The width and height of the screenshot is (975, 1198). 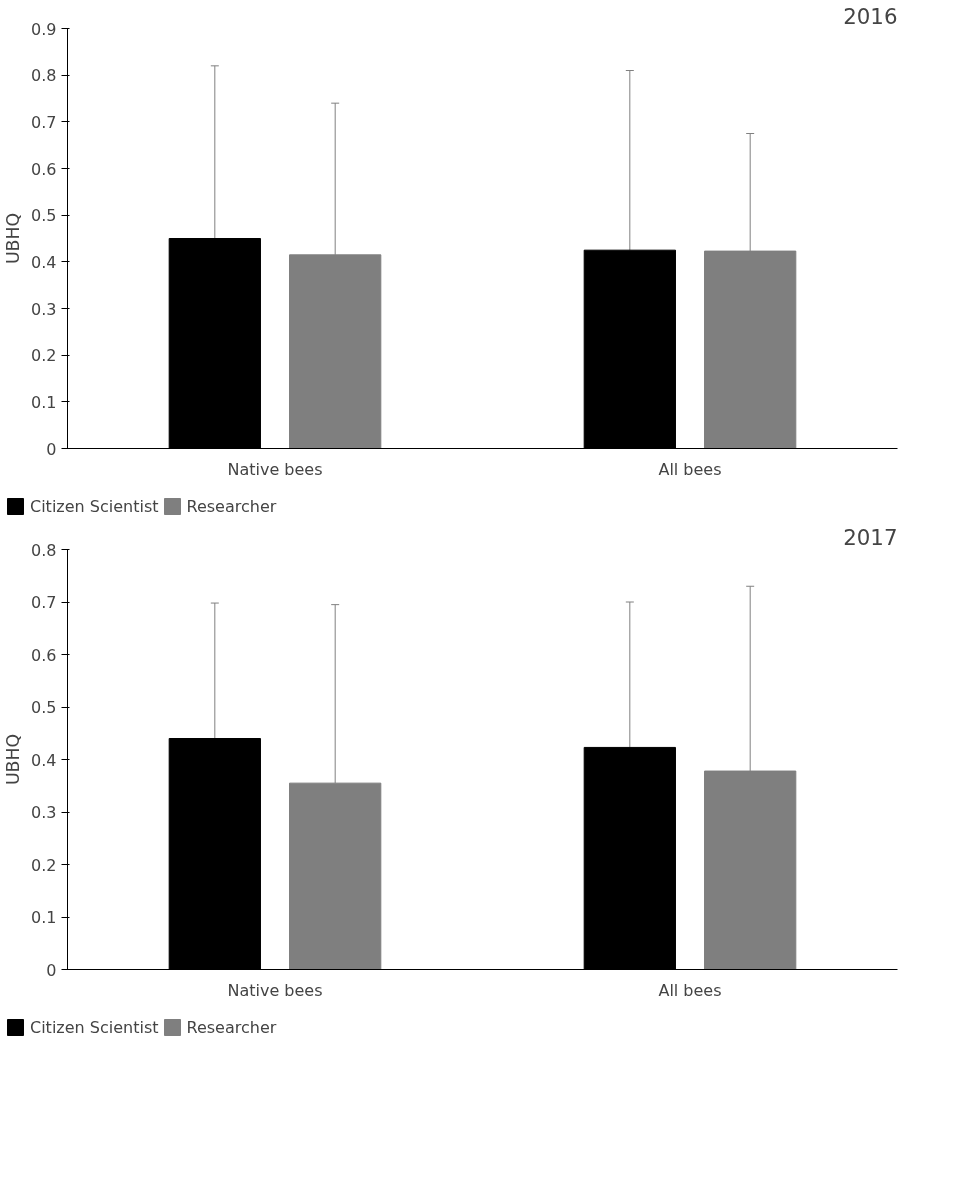 What do you see at coordinates (44, 29) in the screenshot?
I see `y-tick-label: 0.9` at bounding box center [44, 29].